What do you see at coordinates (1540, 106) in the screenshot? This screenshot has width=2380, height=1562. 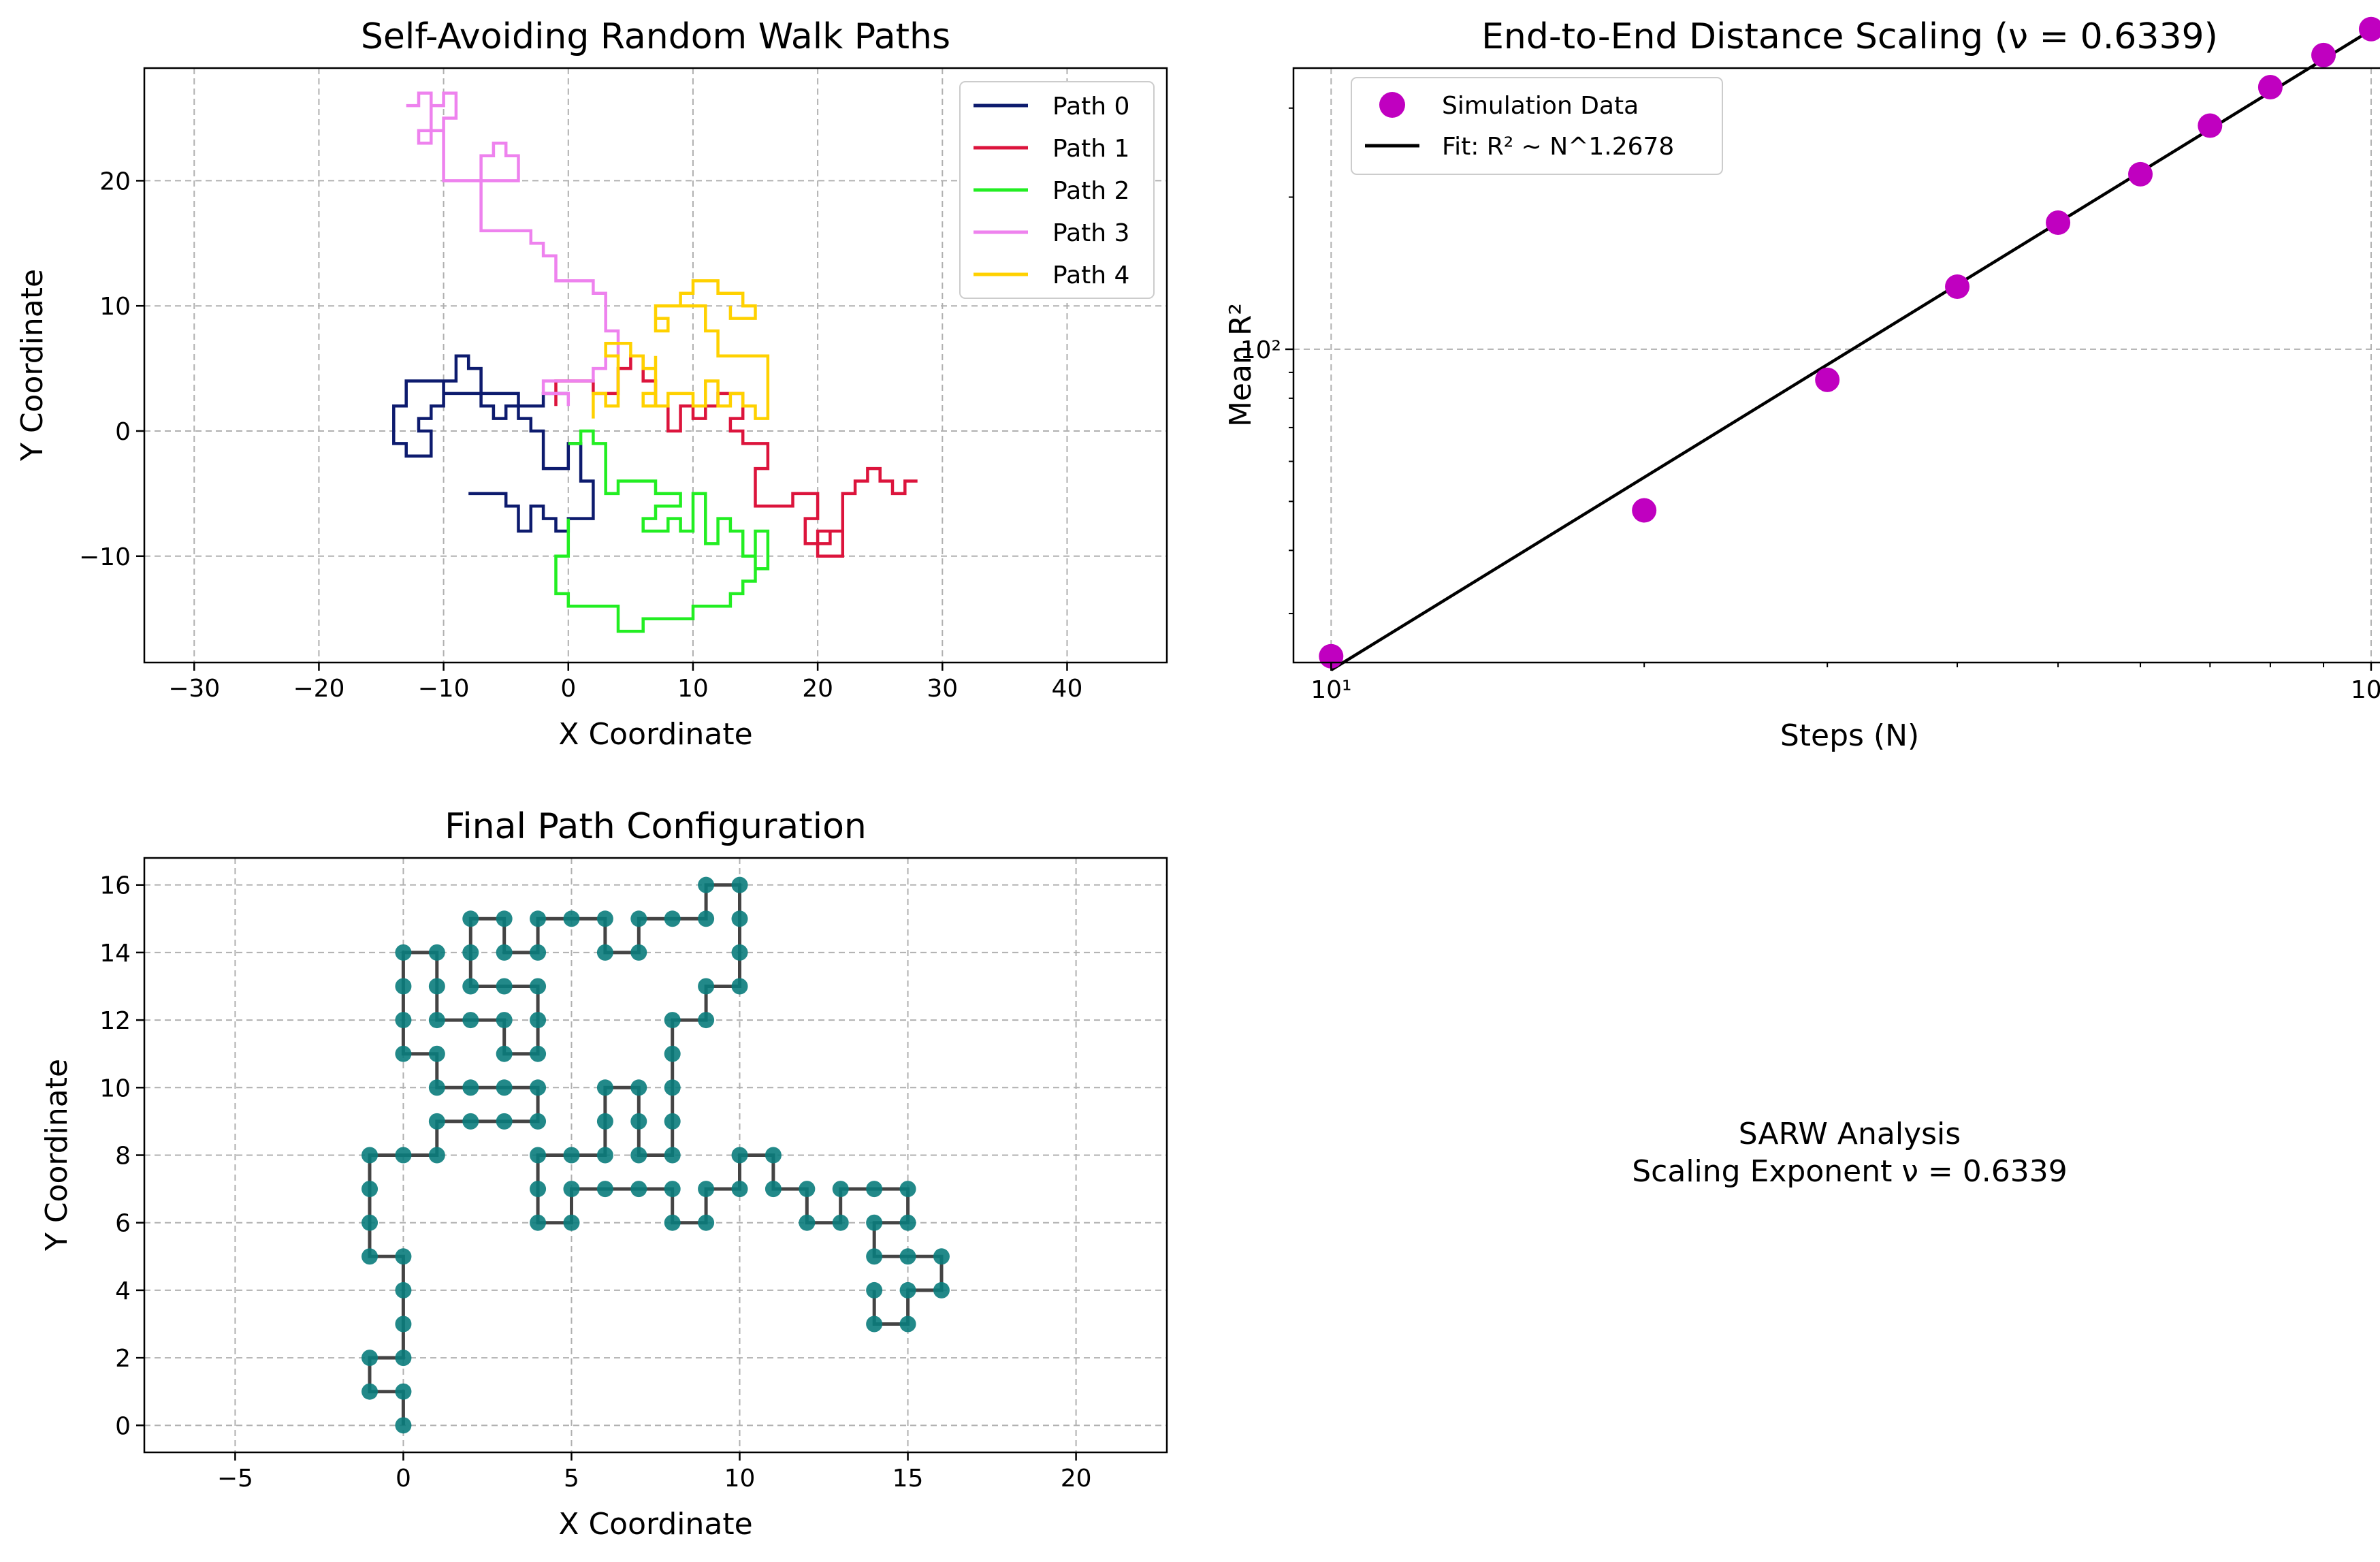 I see `legend-label-simulation: Simulation Data` at bounding box center [1540, 106].